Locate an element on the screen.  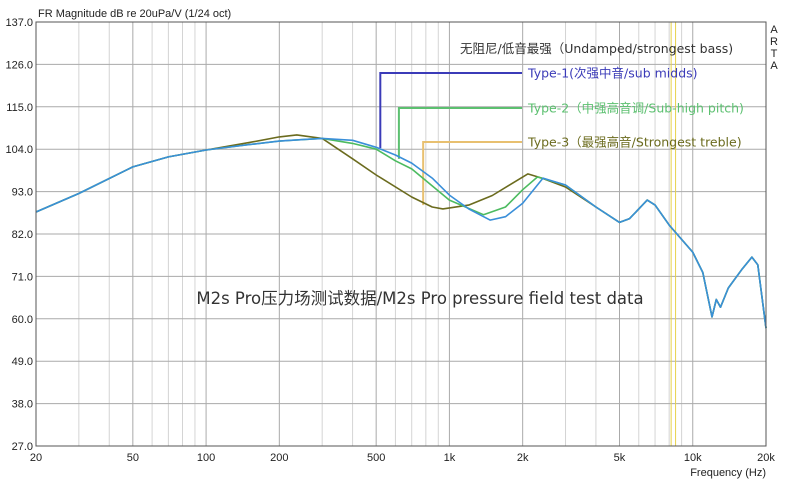
x-tick-label: 1k is located at coordinates (450, 458).